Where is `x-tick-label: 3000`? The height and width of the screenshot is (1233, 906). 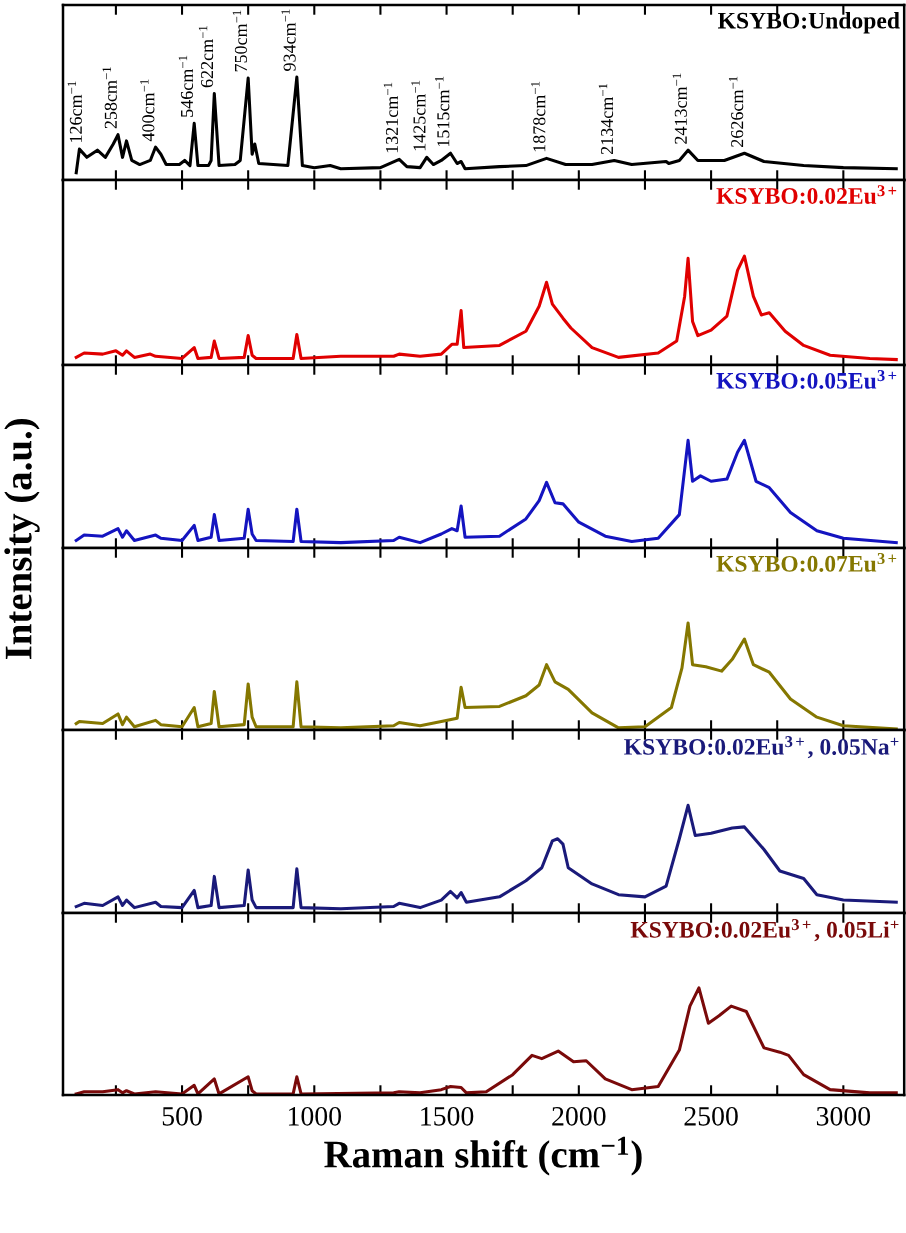
x-tick-label: 3000 is located at coordinates (843, 1116).